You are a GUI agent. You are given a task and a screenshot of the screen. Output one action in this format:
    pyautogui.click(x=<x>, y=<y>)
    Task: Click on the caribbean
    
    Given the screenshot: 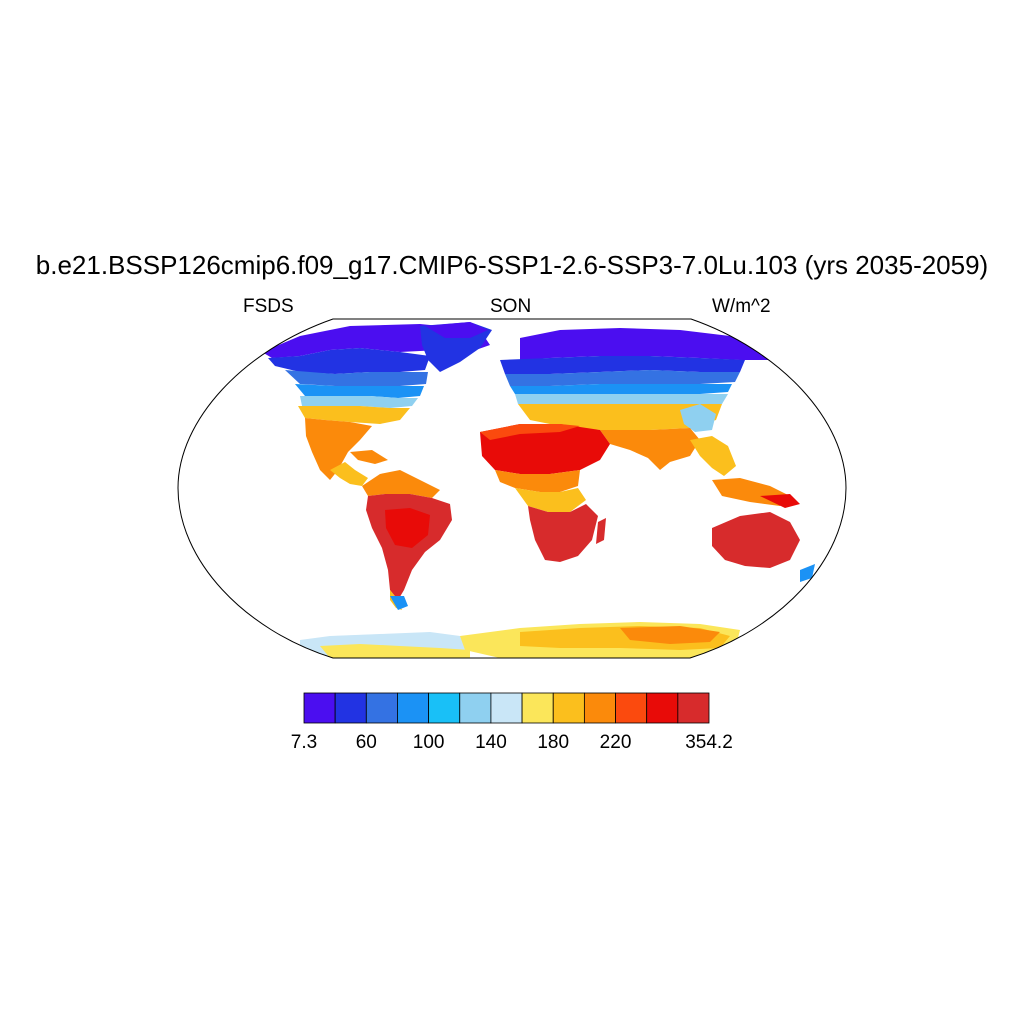 What is the action you would take?
    pyautogui.click(x=369, y=457)
    